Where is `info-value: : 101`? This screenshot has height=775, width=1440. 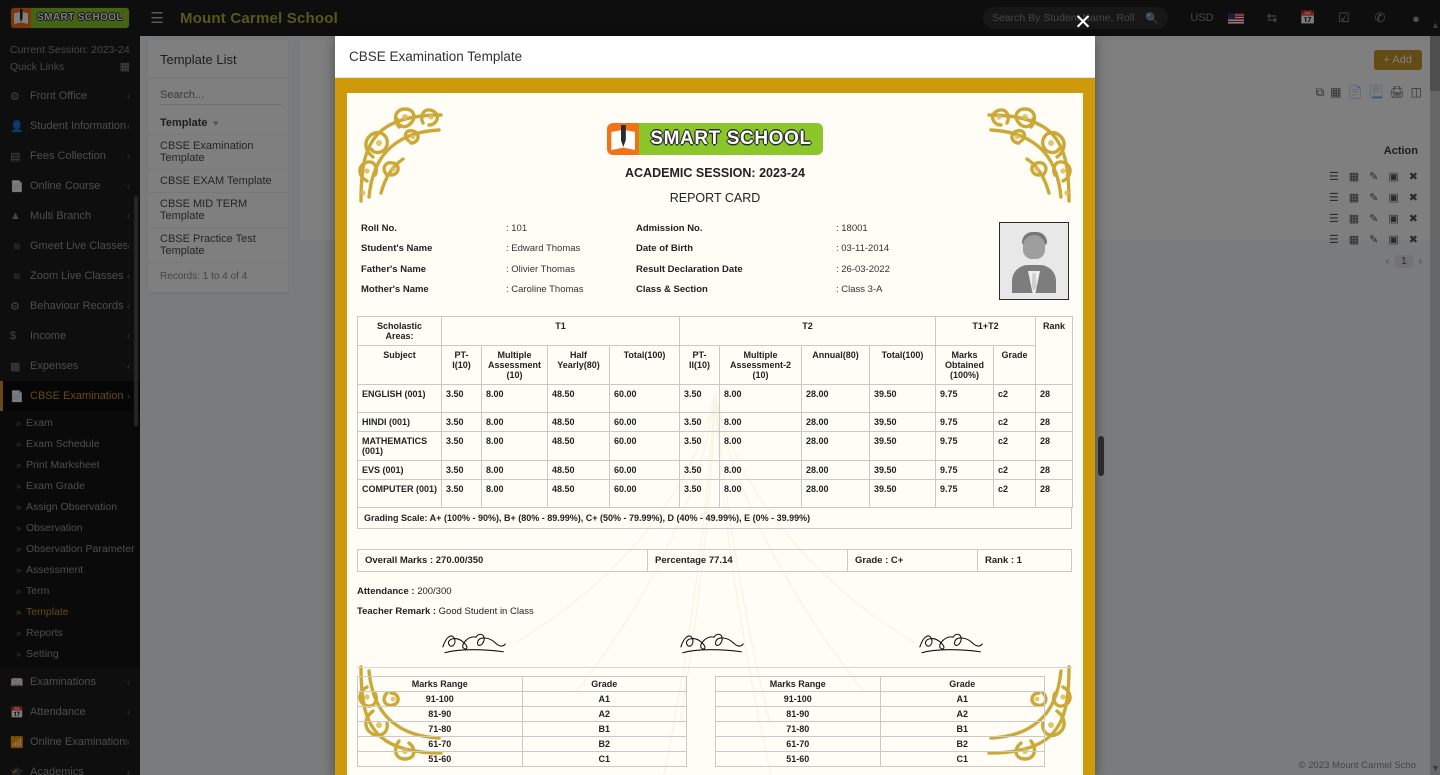 info-value: : 101 is located at coordinates (517, 228).